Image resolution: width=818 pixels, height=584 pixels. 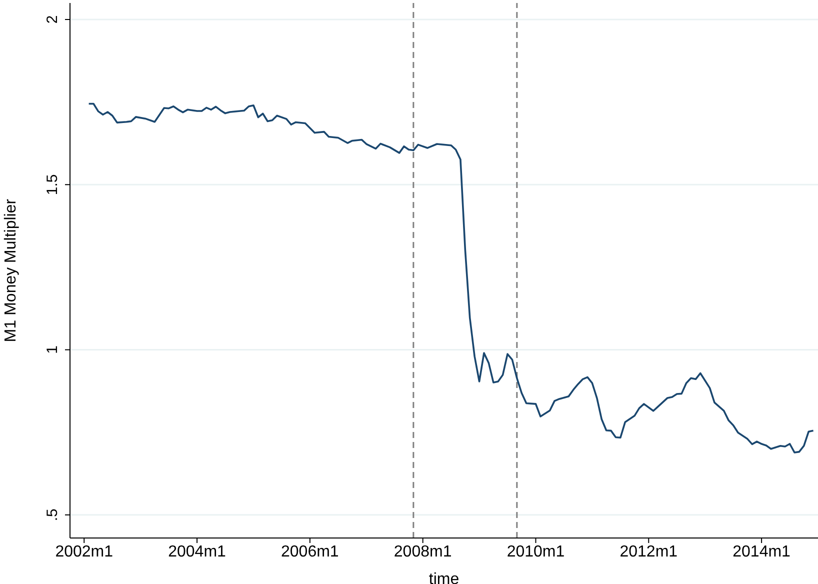 What do you see at coordinates (423, 551) in the screenshot?
I see `x-tick-label: 2008m1` at bounding box center [423, 551].